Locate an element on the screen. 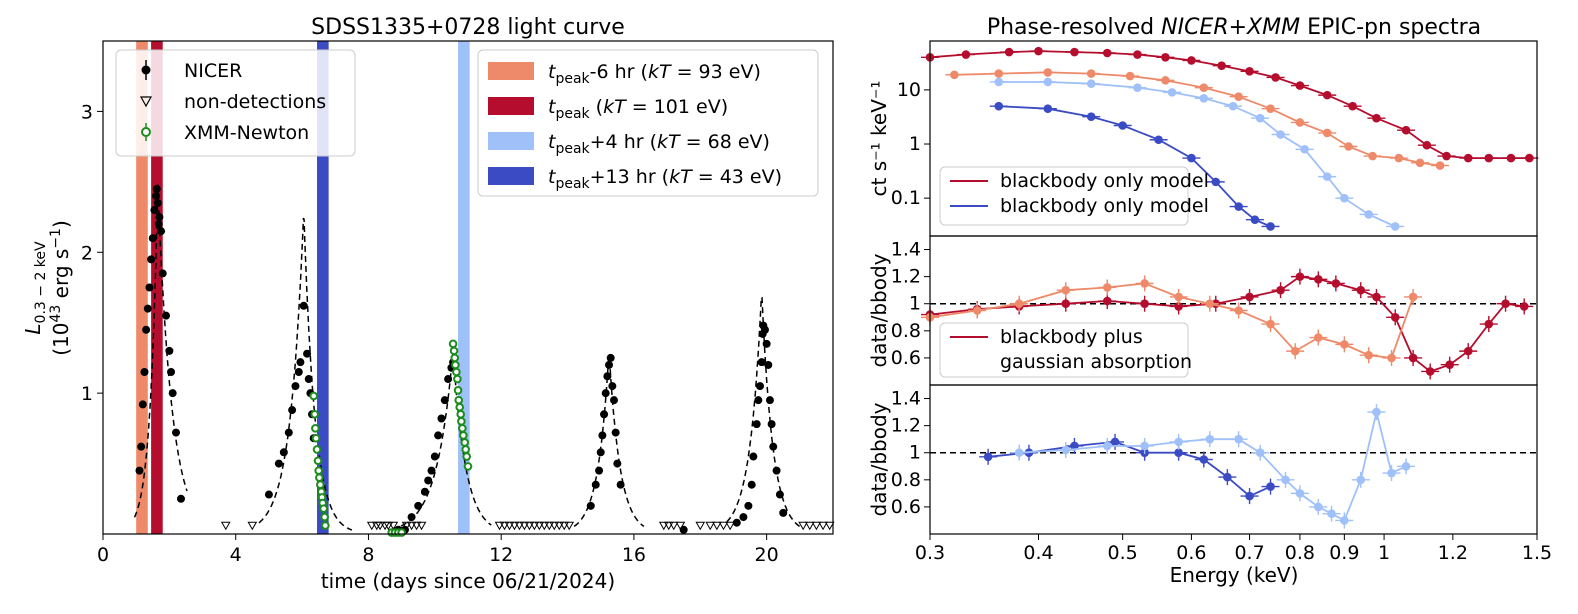  xmm-marker-icon is located at coordinates (146, 132).